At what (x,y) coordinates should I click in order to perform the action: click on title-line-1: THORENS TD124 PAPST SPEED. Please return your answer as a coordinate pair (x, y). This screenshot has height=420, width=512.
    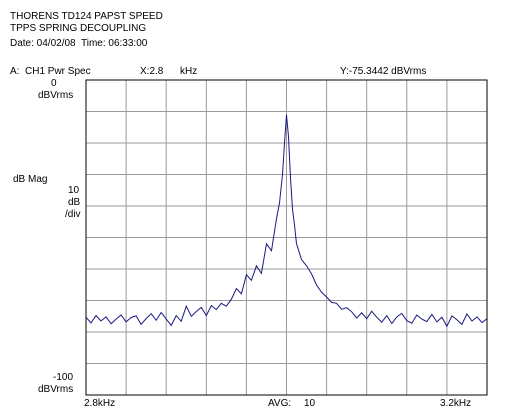
    Looking at the image, I should click on (86, 16).